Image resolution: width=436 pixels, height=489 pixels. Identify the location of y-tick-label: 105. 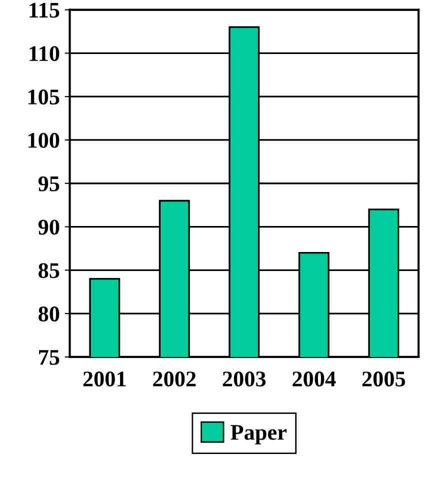
(44, 97).